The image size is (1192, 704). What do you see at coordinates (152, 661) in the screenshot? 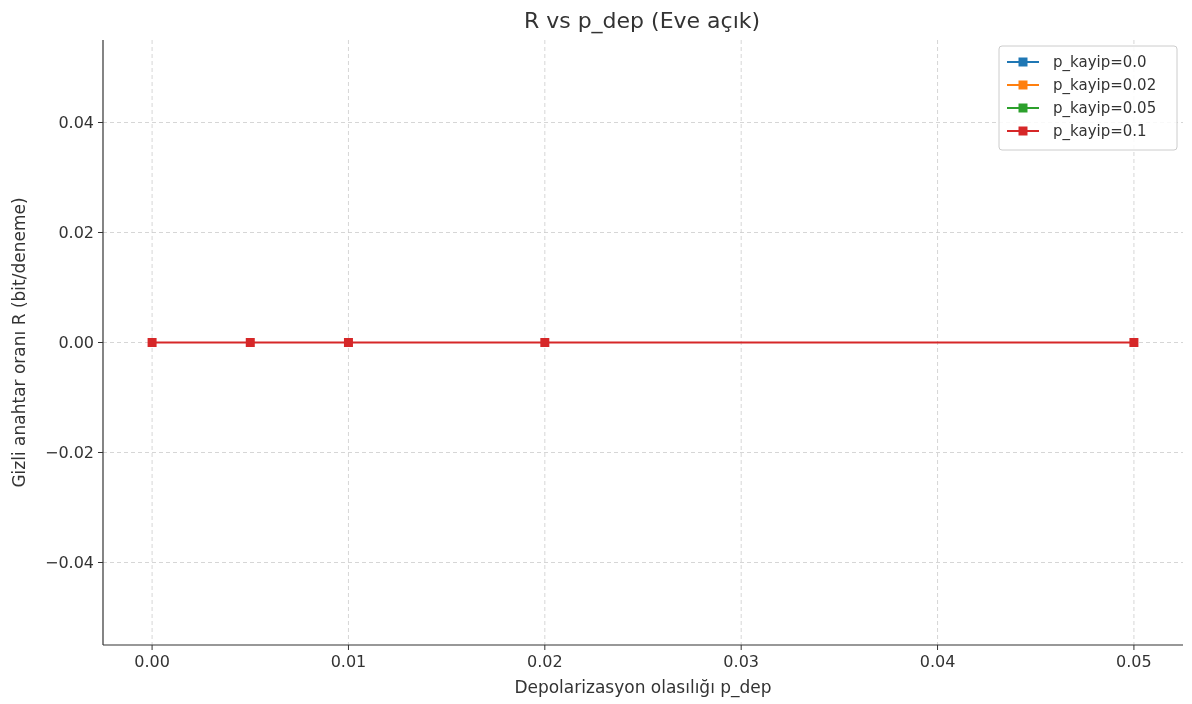
I see `x-tick-label: 0.00` at bounding box center [152, 661].